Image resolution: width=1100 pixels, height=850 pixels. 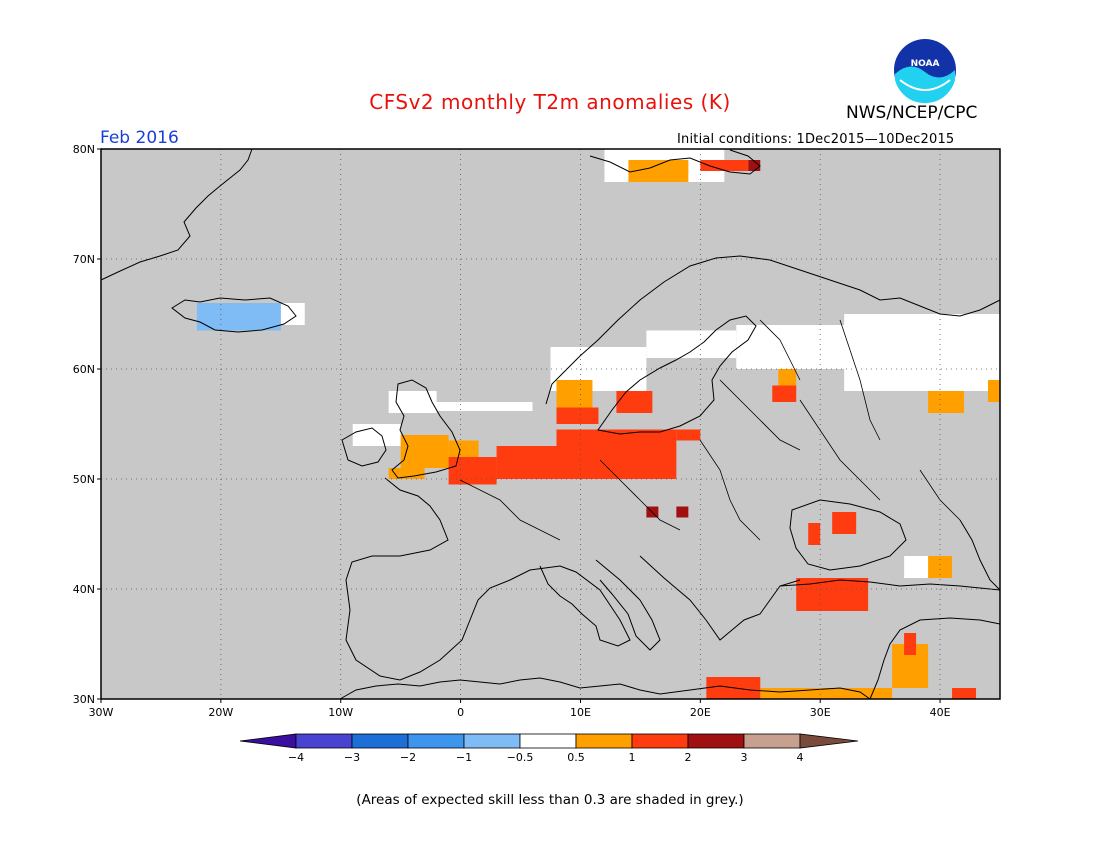 I want to click on coast-north-africa, so click(x=605, y=688).